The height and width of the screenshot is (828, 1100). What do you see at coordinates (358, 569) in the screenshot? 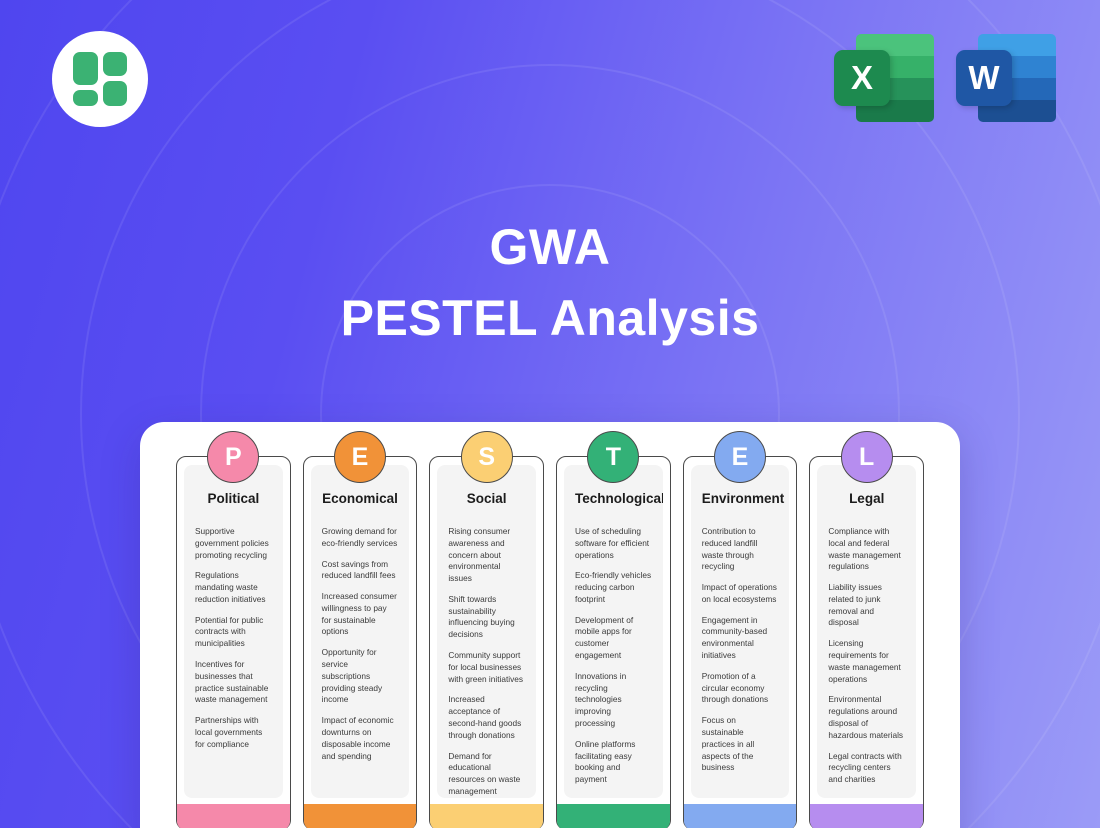
I see `pestel-point: Cost savings from reduced landfill fees` at bounding box center [358, 569].